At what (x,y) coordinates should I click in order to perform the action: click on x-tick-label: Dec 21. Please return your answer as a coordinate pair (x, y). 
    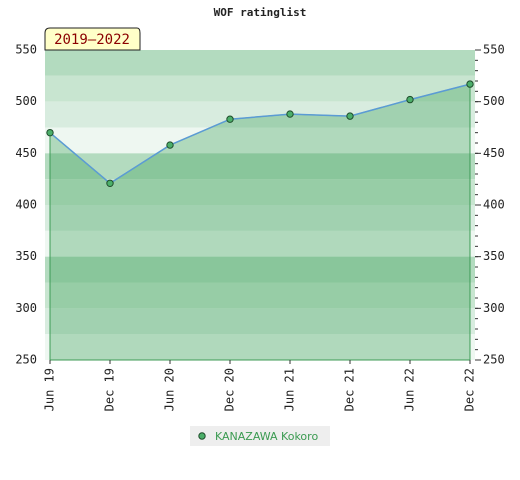
    Looking at the image, I should click on (350, 389).